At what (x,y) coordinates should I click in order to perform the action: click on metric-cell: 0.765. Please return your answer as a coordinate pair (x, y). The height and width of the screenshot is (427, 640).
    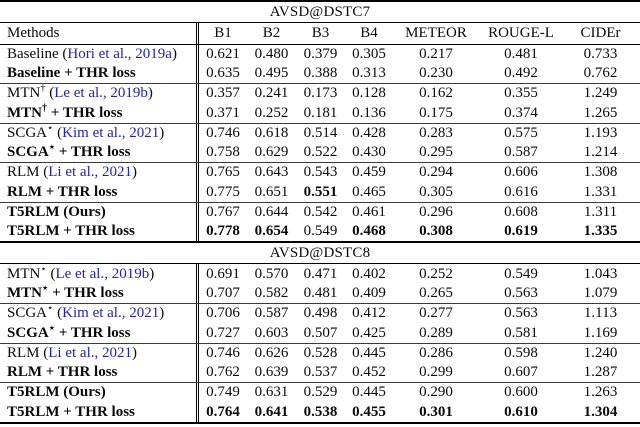
    Looking at the image, I should click on (223, 172).